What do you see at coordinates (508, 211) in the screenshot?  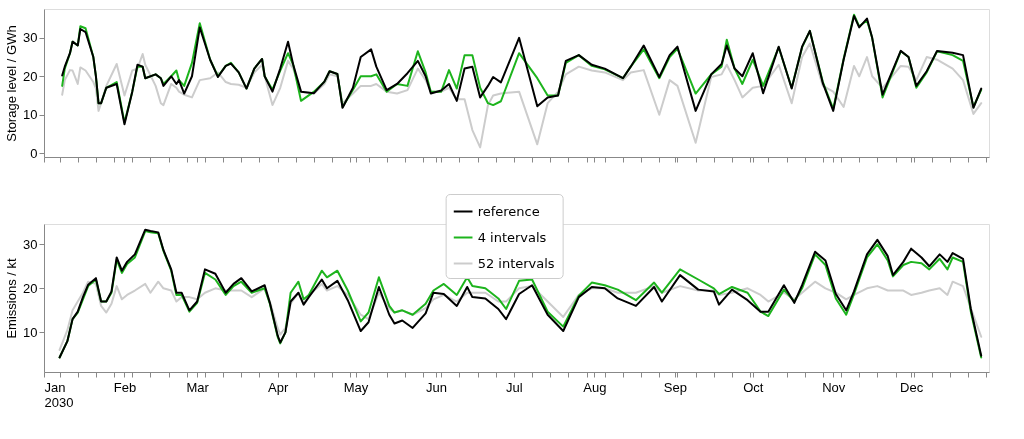 I see `legend-label: reference` at bounding box center [508, 211].